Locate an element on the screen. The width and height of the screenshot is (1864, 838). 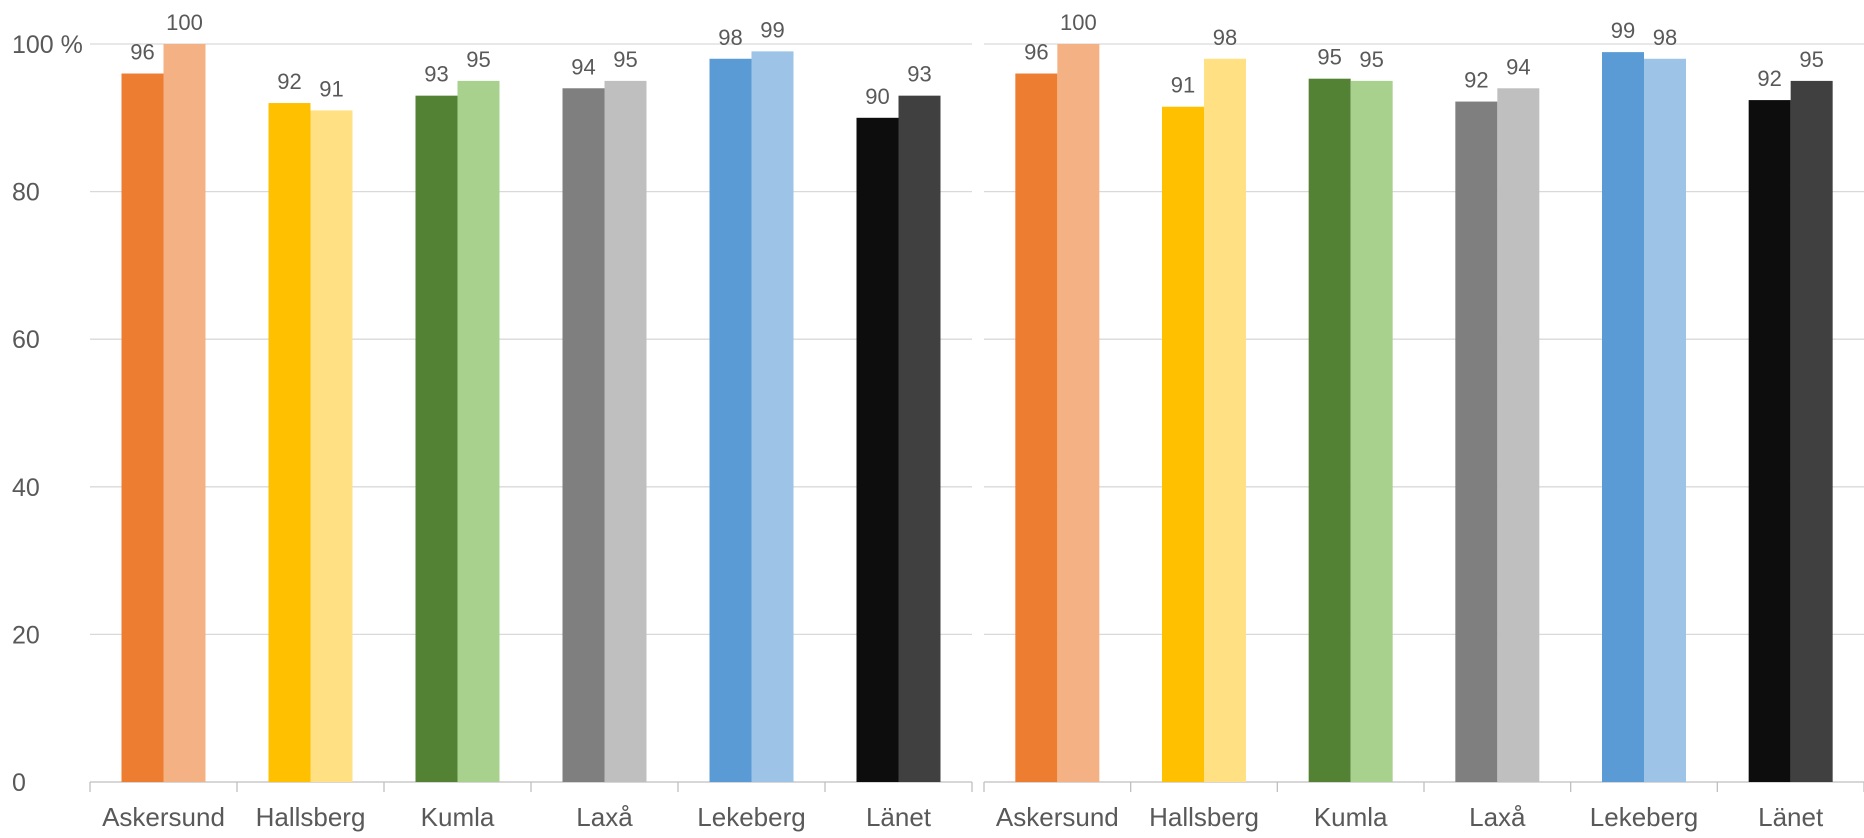
data-label-hallsberg-series-1: 92 is located at coordinates (289, 81).